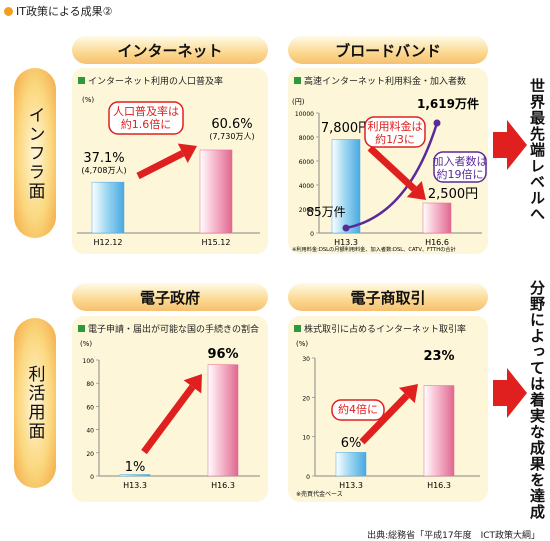 The height and width of the screenshot is (541, 550). I want to click on panel-header-broadband: ブロードバンド, so click(388, 50).